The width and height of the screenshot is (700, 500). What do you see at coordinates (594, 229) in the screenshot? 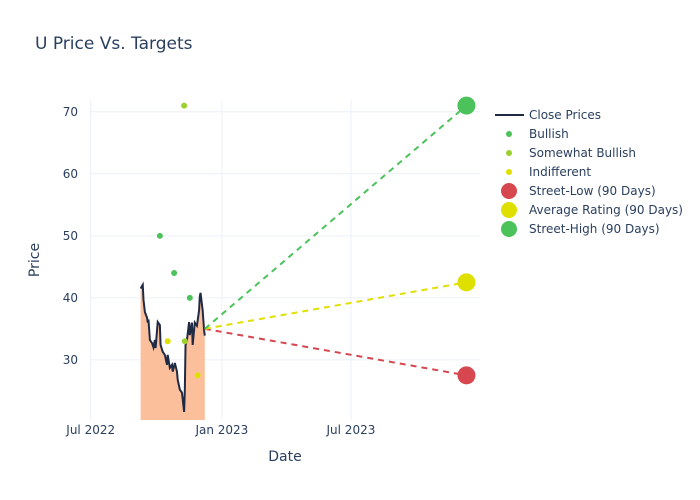
I see `legend-item: Street-High (90 Days)` at bounding box center [594, 229].